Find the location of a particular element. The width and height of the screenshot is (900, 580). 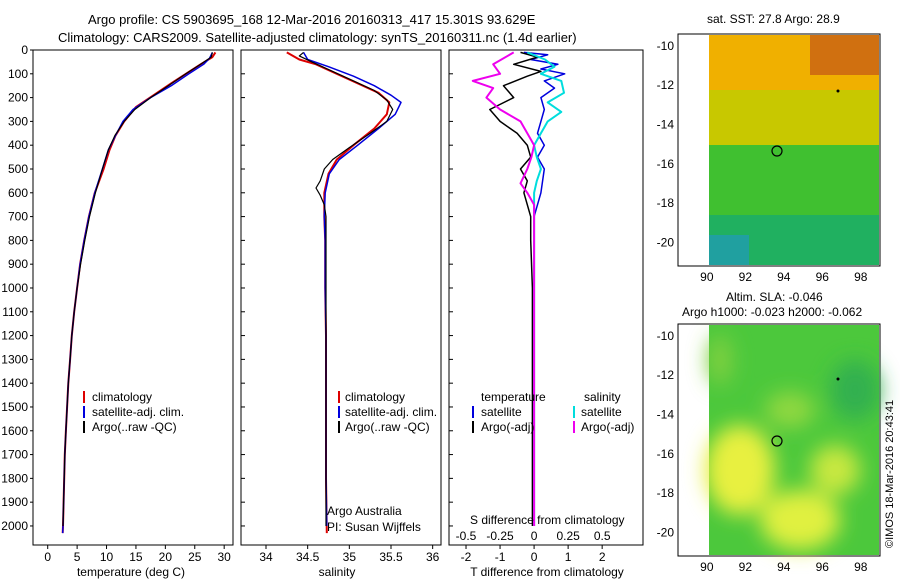

legend-swatch-s-sat is located at coordinates (574, 412).